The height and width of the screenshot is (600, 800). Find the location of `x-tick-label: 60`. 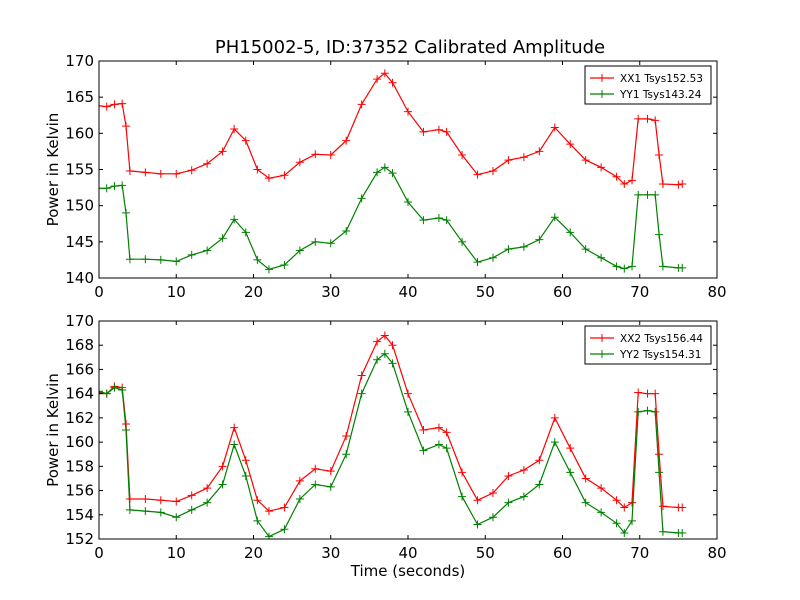

x-tick-label: 60 is located at coordinates (562, 292).